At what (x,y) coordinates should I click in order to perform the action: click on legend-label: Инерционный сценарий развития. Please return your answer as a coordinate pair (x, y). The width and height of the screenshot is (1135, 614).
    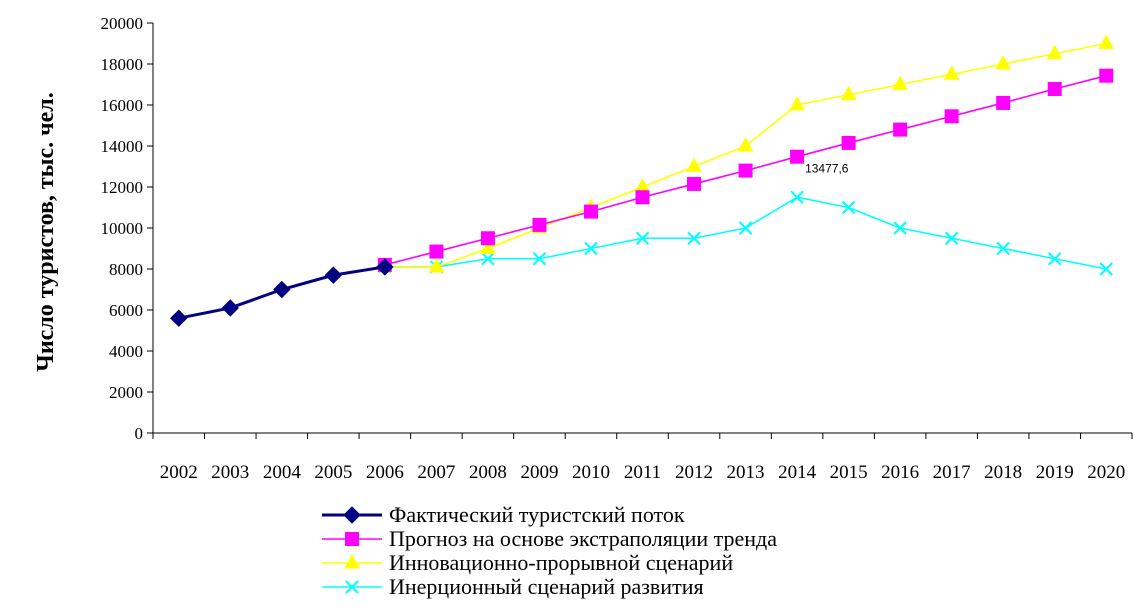
    Looking at the image, I should click on (546, 586).